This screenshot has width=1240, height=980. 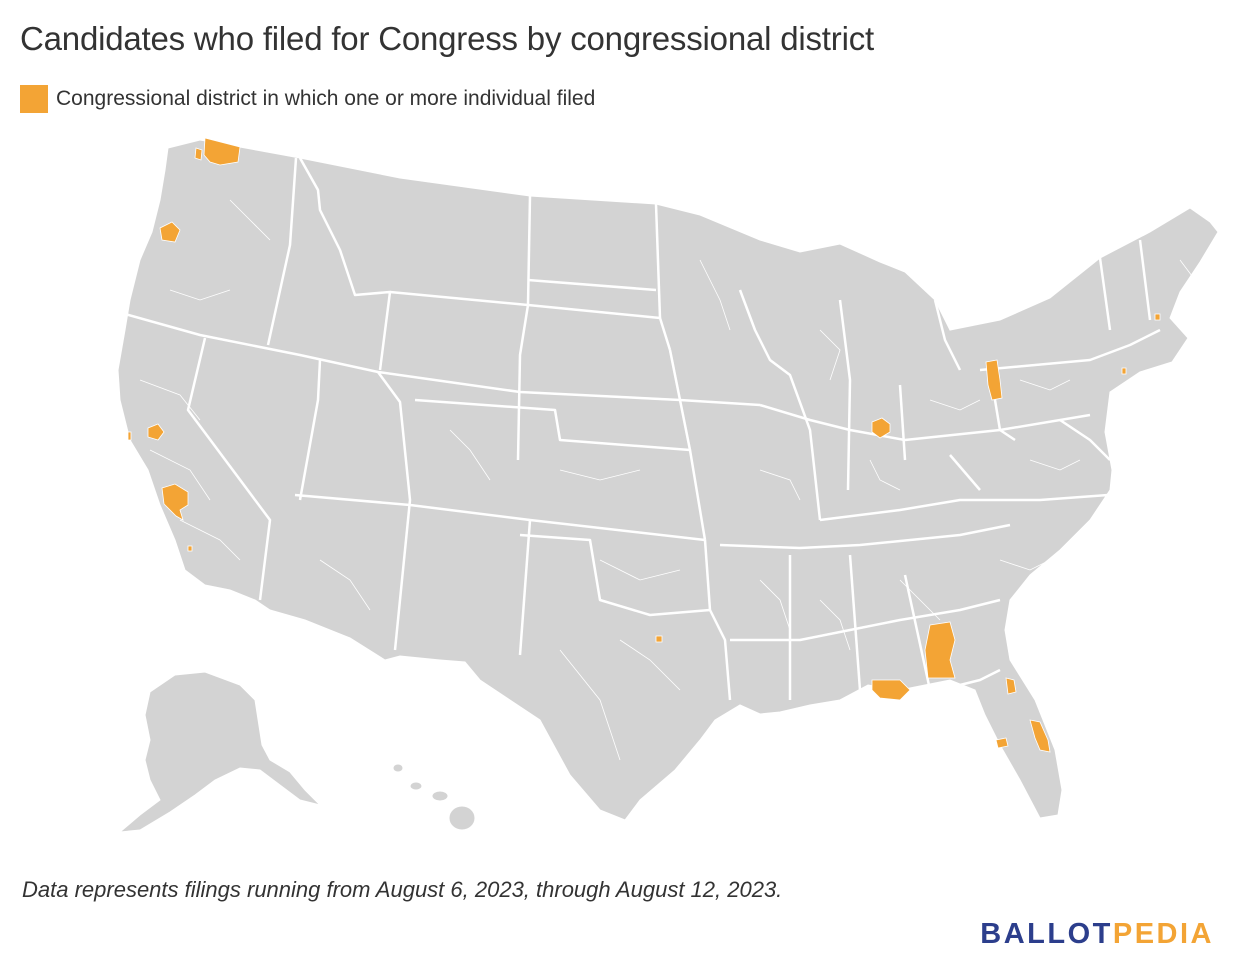 What do you see at coordinates (175, 502) in the screenshot?
I see `district-ca-central` at bounding box center [175, 502].